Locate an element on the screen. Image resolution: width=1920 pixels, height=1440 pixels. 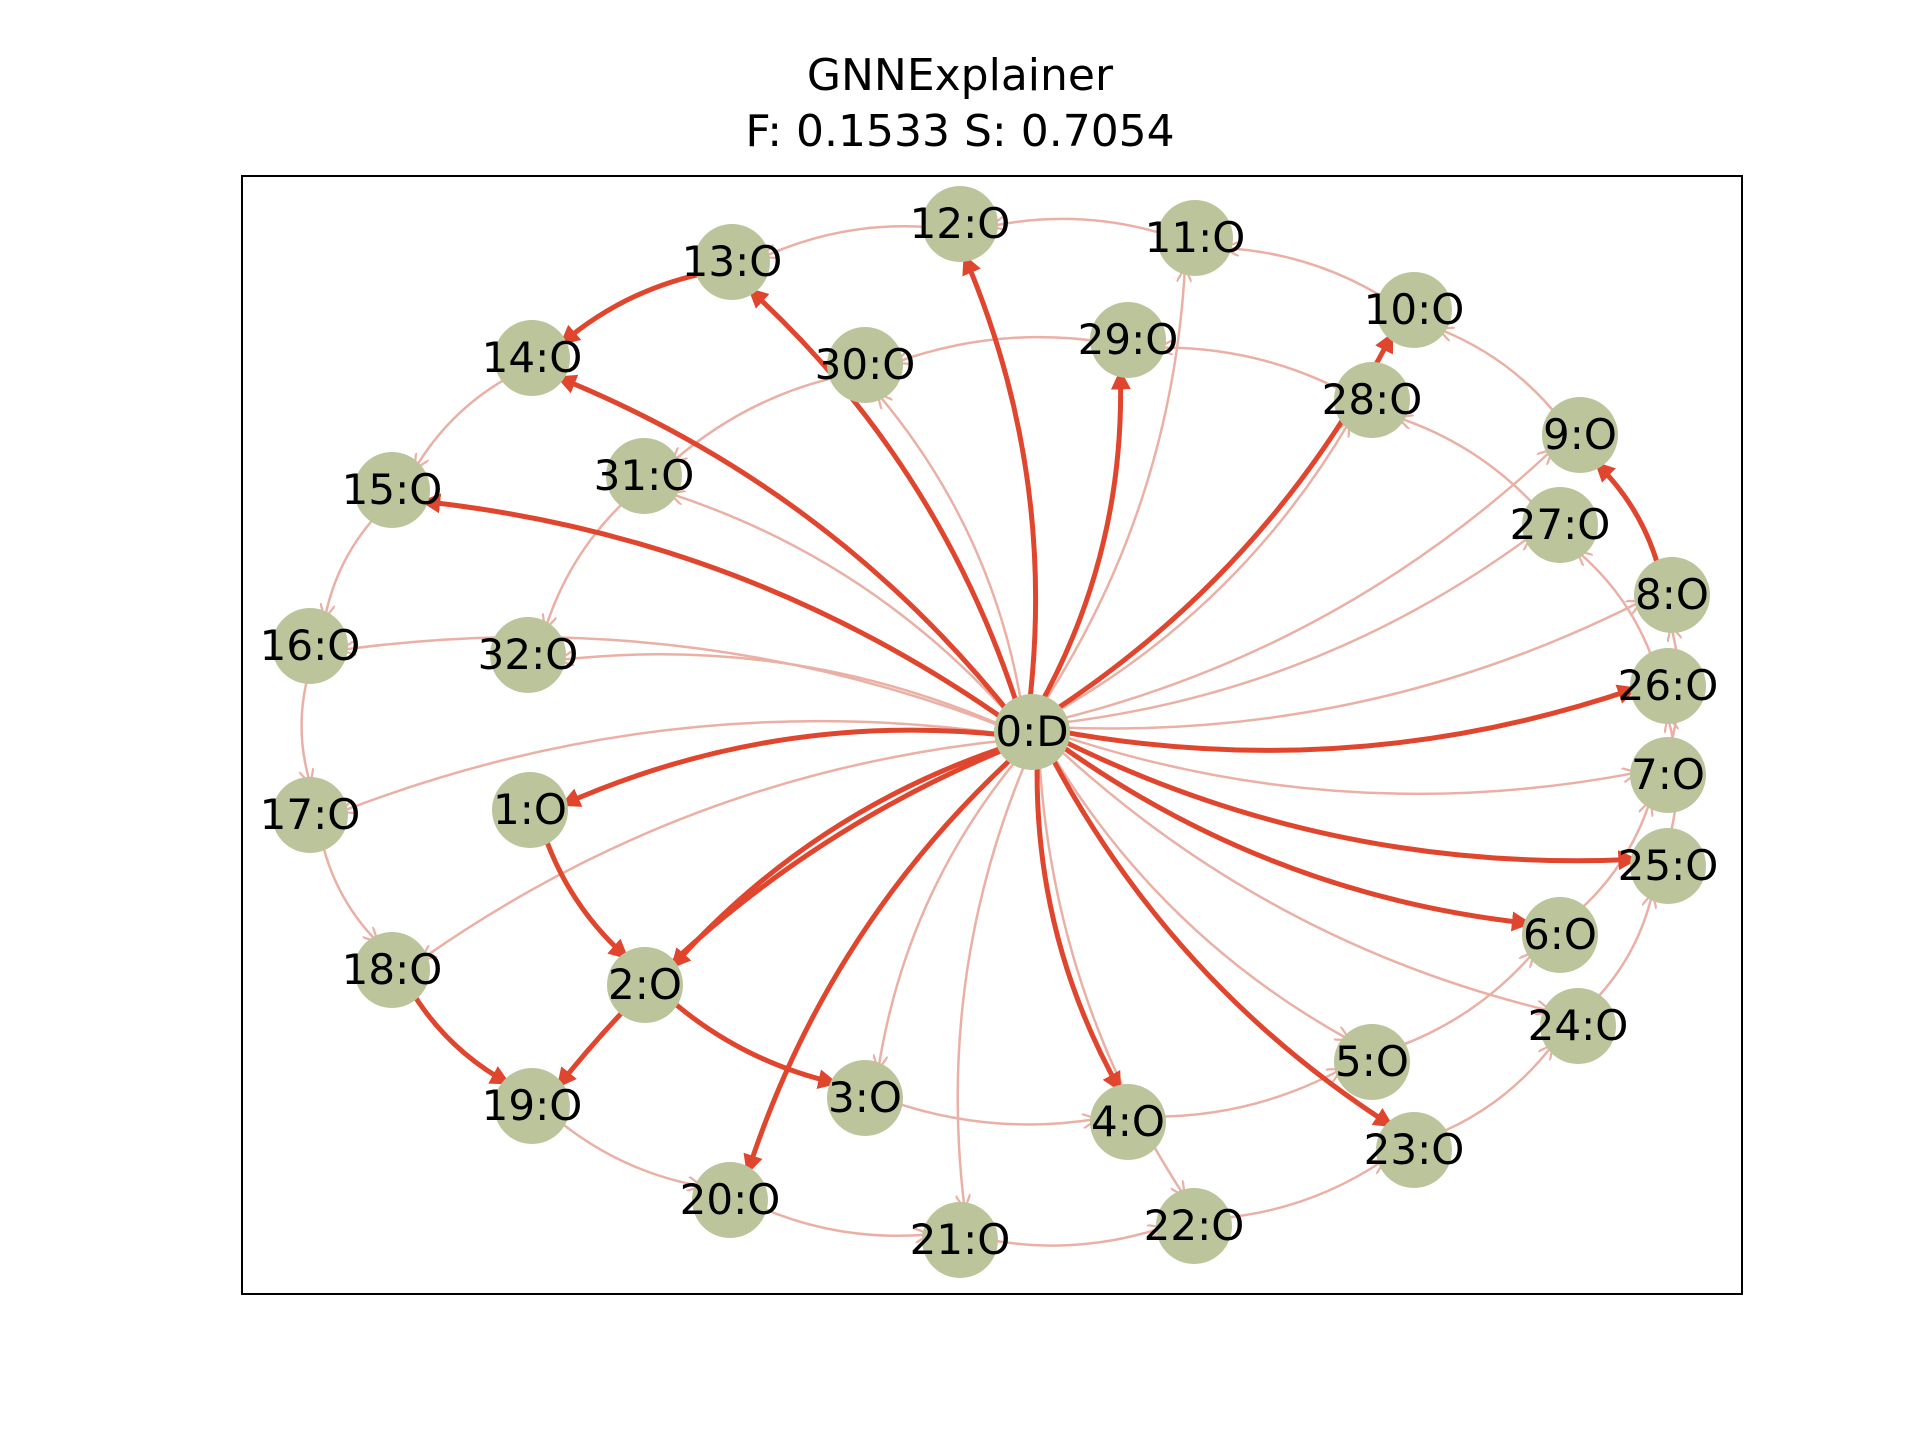
node-21: 21:O is located at coordinates (960, 1240).